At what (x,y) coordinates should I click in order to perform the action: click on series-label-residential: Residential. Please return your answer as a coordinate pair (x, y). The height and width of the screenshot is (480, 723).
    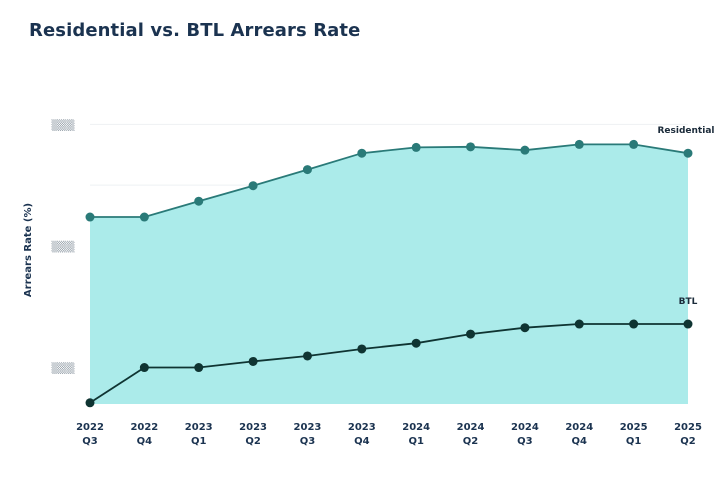
    Looking at the image, I should click on (686, 131).